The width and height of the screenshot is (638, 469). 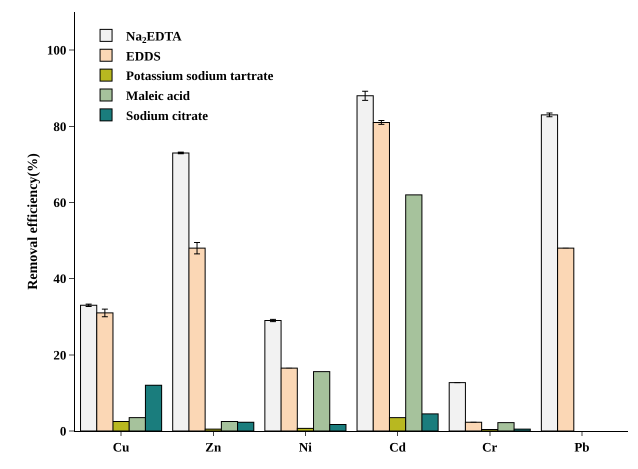 What do you see at coordinates (63, 431) in the screenshot?
I see `y-tick-label: 0` at bounding box center [63, 431].